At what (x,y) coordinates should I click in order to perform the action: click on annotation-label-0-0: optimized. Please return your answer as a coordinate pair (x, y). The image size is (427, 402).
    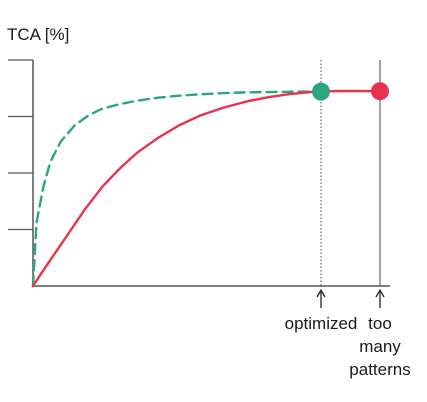
    Looking at the image, I should click on (321, 323).